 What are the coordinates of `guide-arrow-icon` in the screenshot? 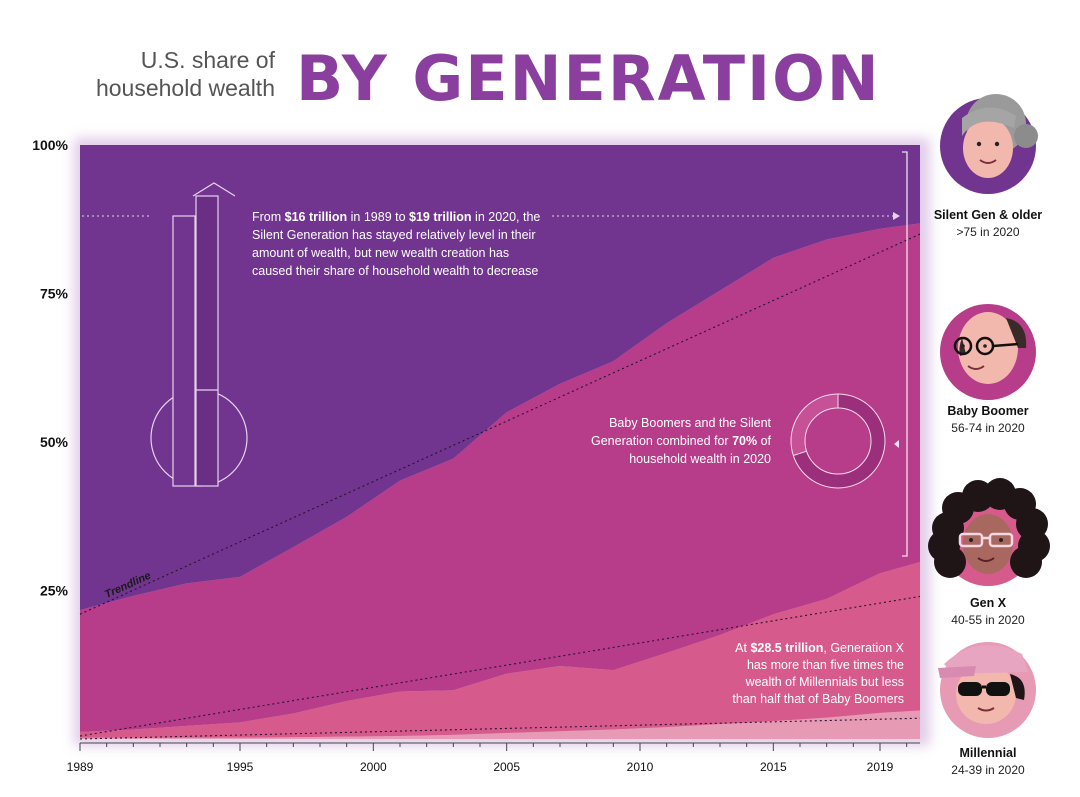 It's located at (896, 216).